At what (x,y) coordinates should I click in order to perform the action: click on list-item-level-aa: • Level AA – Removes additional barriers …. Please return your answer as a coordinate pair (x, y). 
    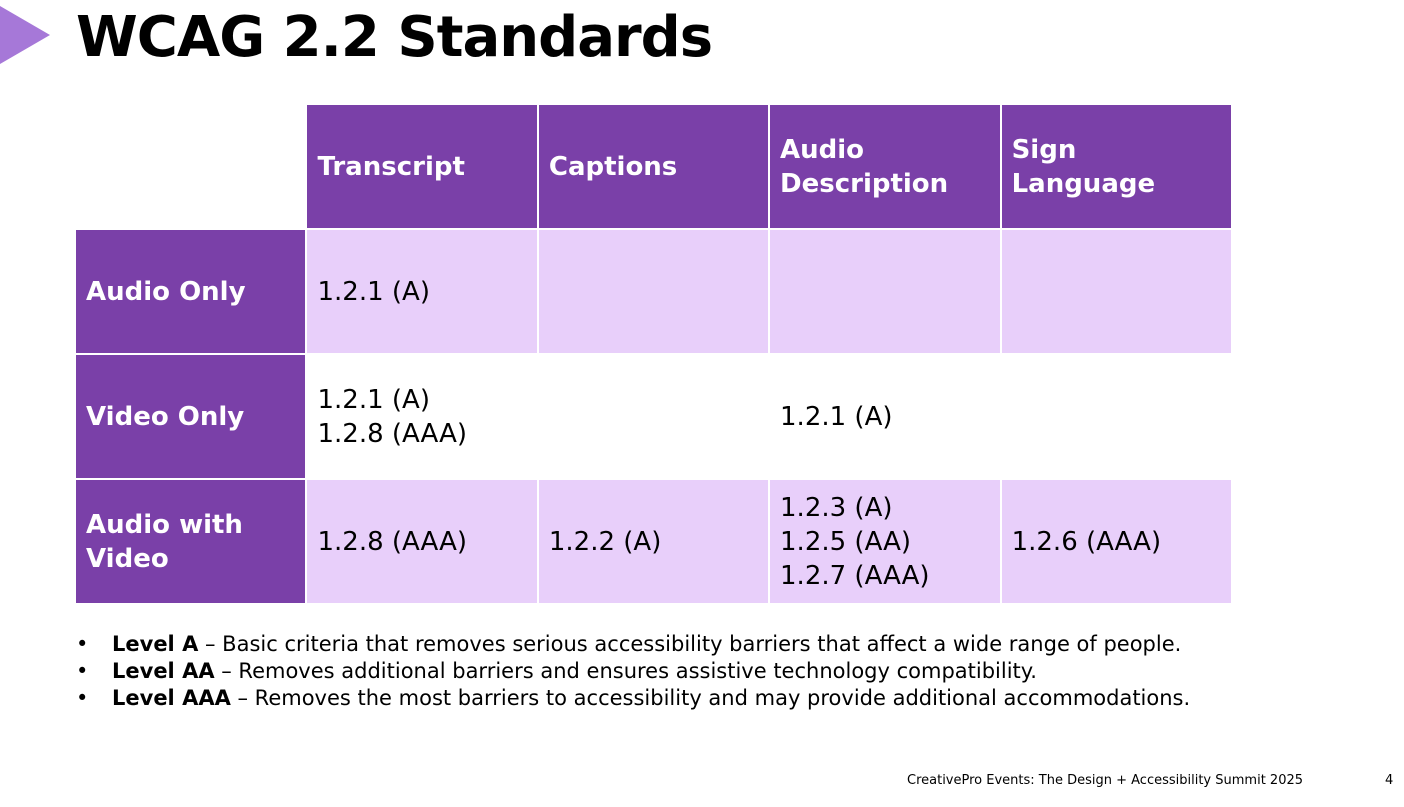
    Looking at the image, I should click on (633, 671).